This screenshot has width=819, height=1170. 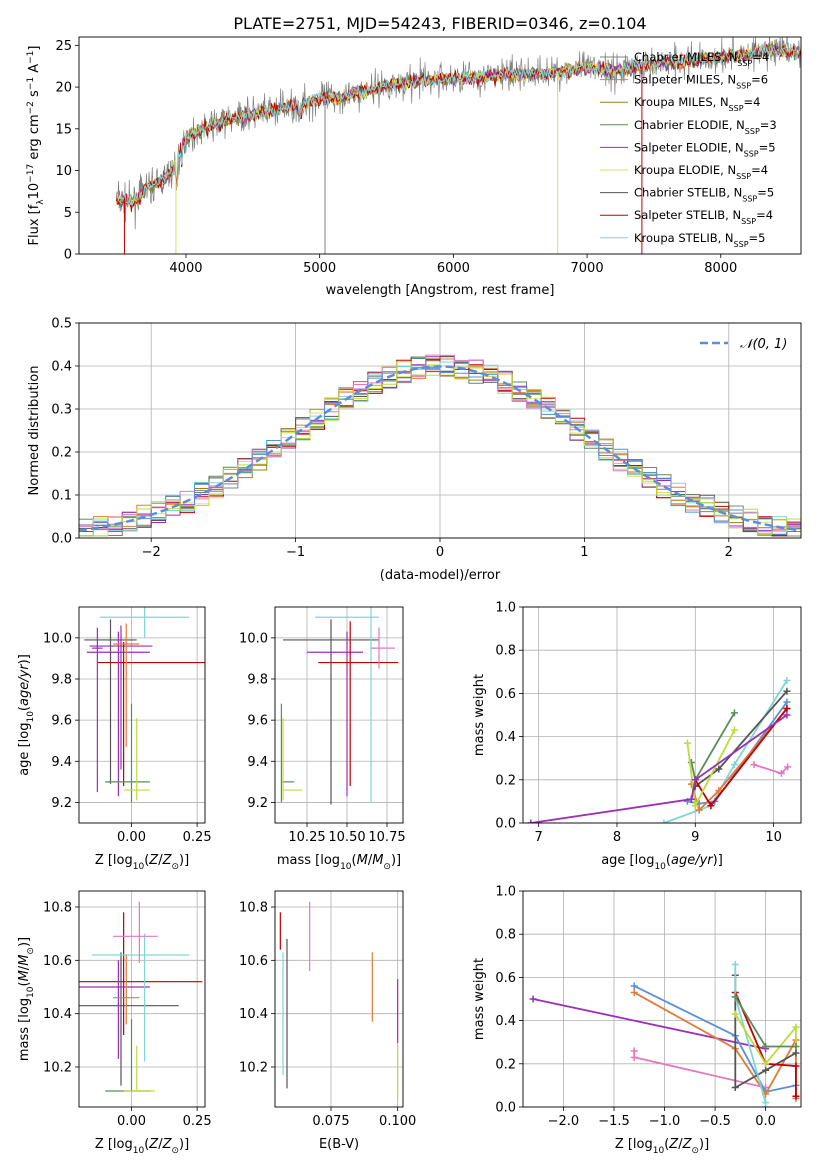 I want to click on weight_vs_age-lines, so click(x=659, y=749).